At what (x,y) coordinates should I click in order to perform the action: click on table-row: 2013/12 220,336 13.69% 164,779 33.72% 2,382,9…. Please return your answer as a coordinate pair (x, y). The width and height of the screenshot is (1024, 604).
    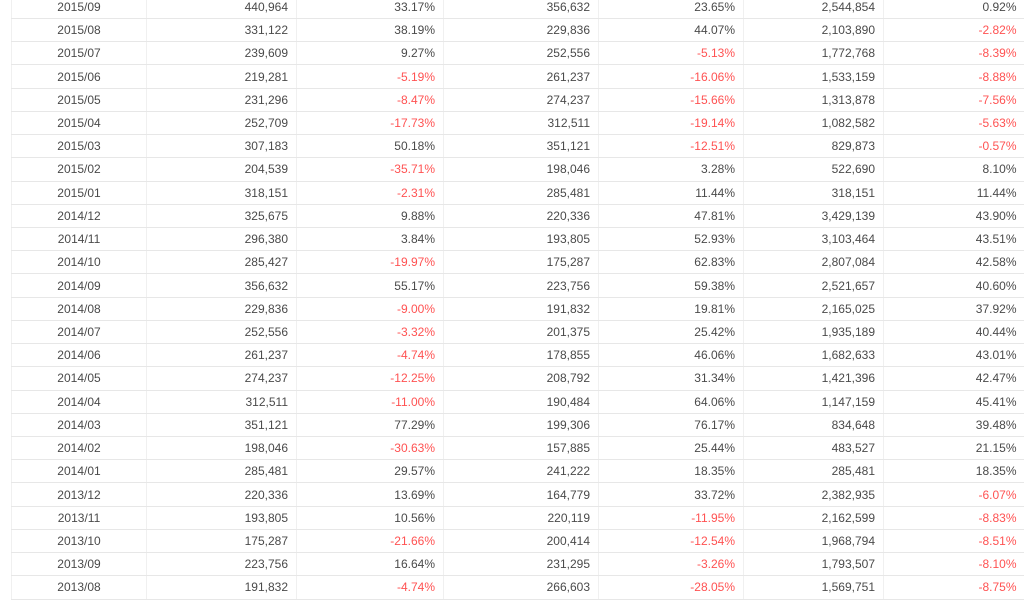
    Looking at the image, I should click on (517, 494).